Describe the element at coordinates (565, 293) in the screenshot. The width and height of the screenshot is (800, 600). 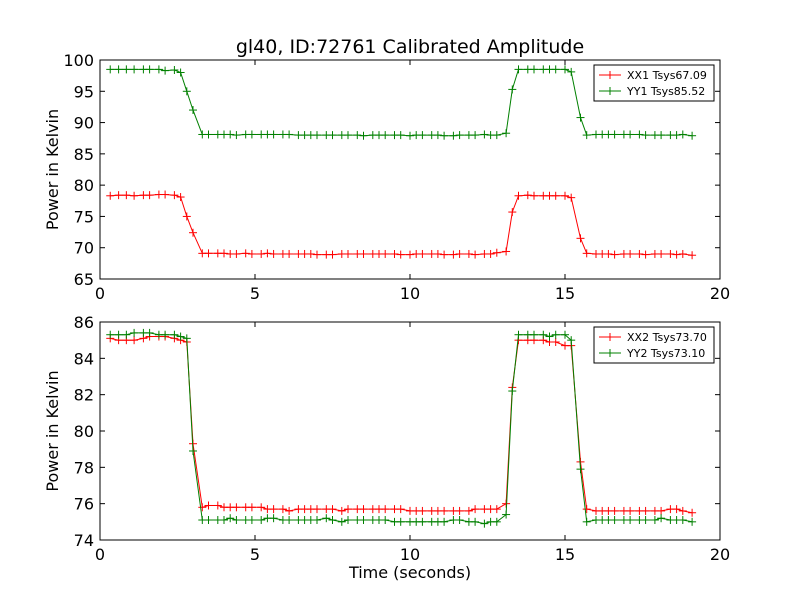
I see `top-x-tick-label: 15` at that location.